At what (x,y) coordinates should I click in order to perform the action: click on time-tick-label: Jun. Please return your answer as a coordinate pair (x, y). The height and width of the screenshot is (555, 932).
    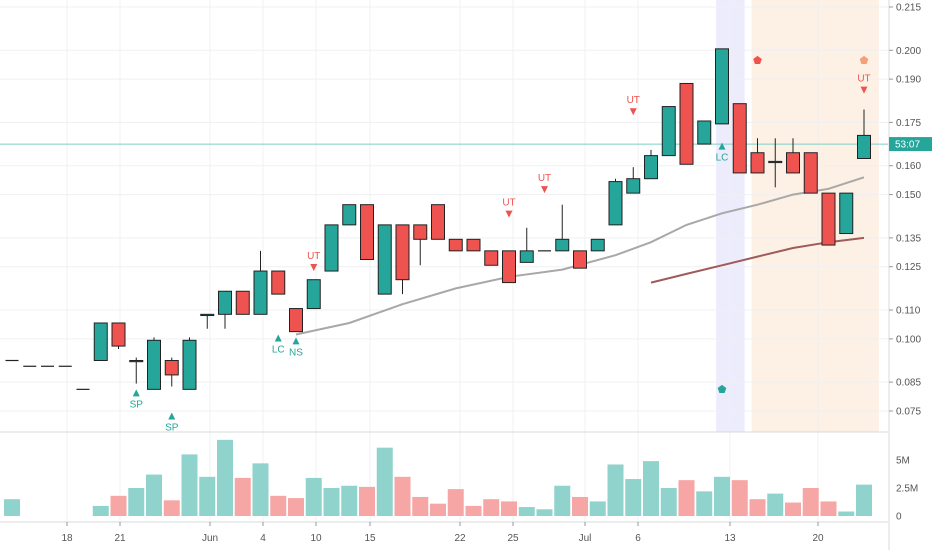
    Looking at the image, I should click on (210, 538).